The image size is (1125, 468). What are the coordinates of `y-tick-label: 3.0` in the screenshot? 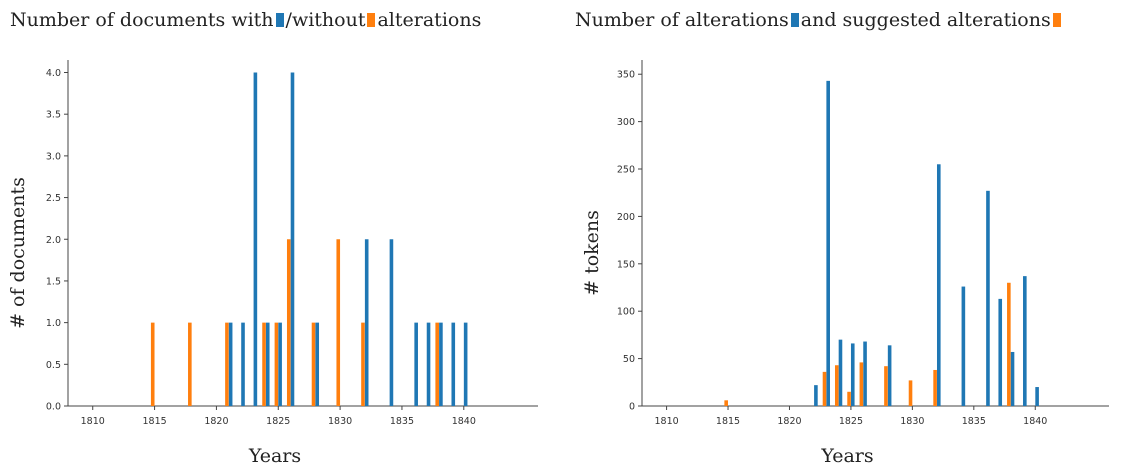 It's located at (53, 156).